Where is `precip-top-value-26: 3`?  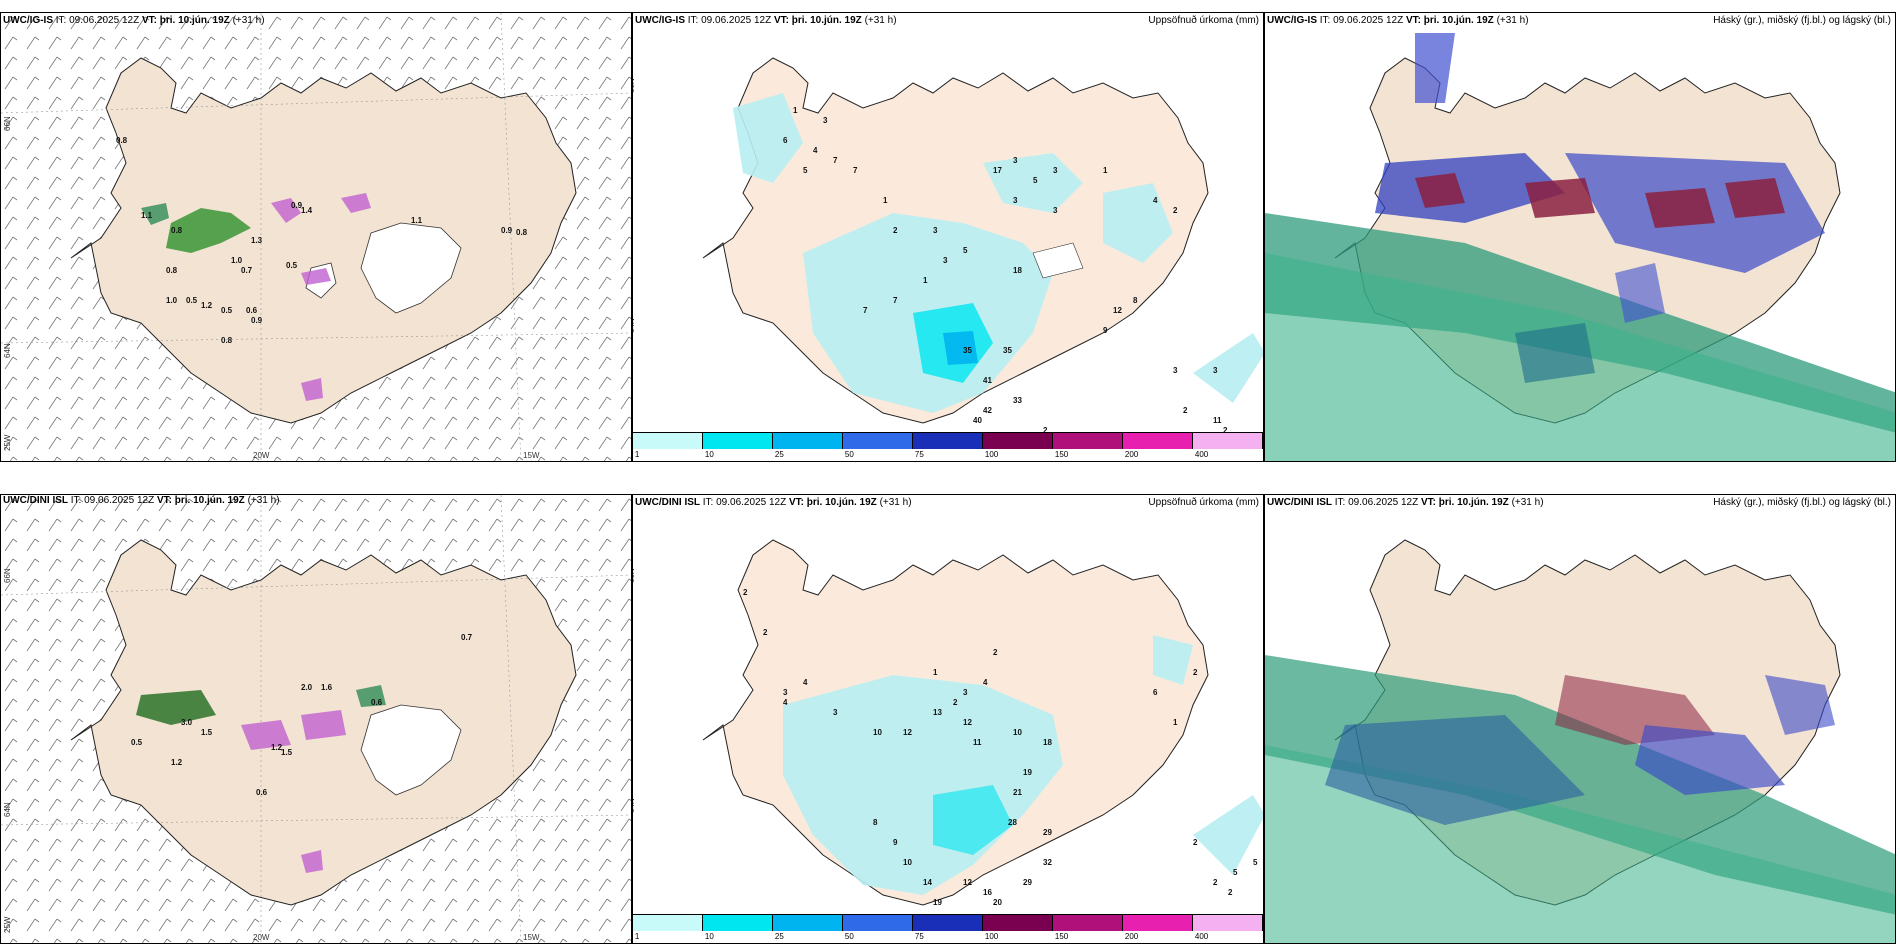 precip-top-value-26: 3 is located at coordinates (1215, 370).